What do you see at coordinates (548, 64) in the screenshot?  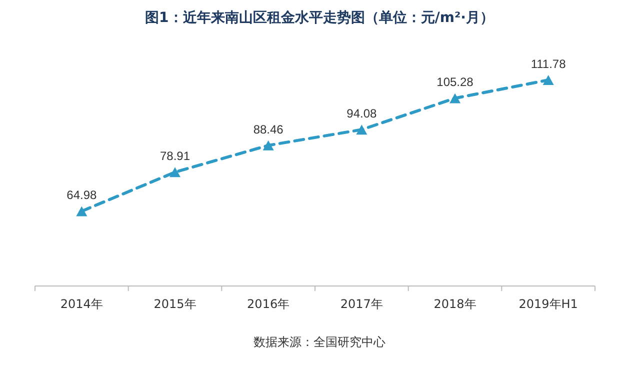 I see `data-label: 111.78` at bounding box center [548, 64].